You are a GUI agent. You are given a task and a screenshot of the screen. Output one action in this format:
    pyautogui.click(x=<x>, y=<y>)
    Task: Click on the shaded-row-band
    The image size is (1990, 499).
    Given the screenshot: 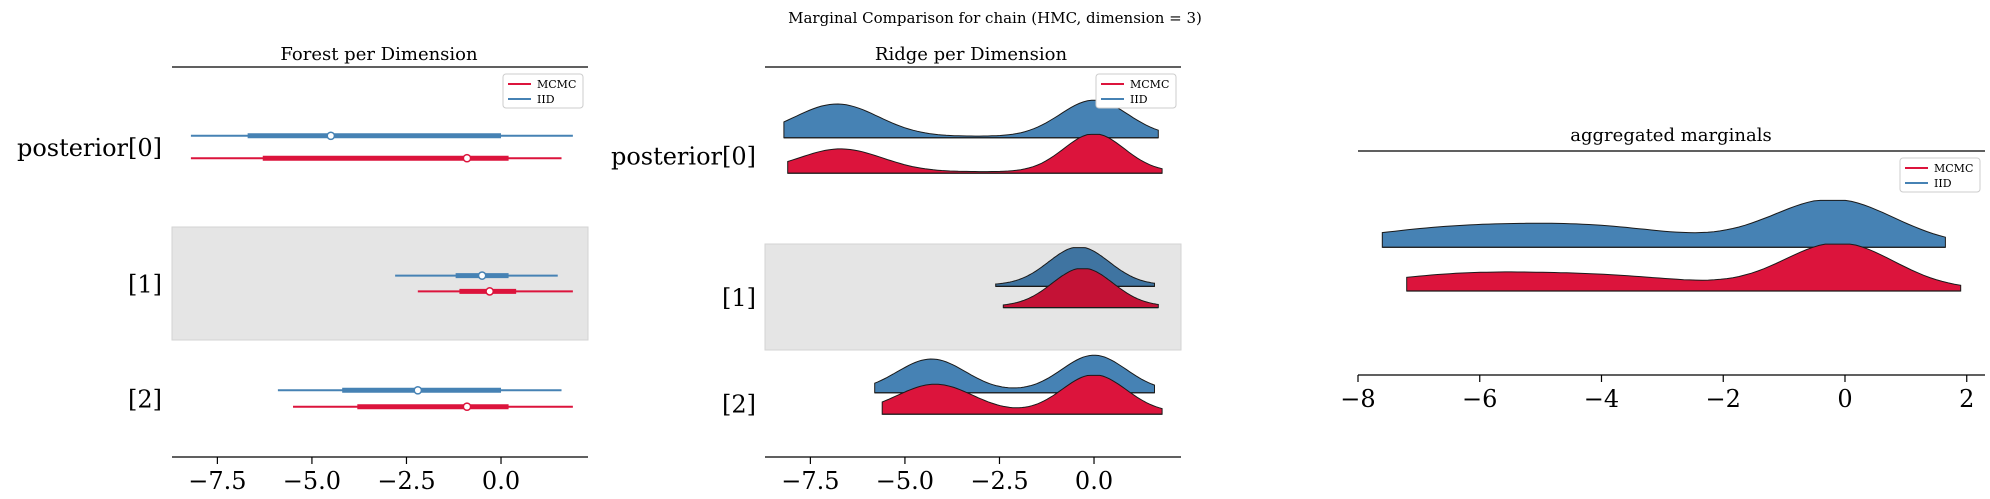 What is the action you would take?
    pyautogui.click(x=380, y=283)
    